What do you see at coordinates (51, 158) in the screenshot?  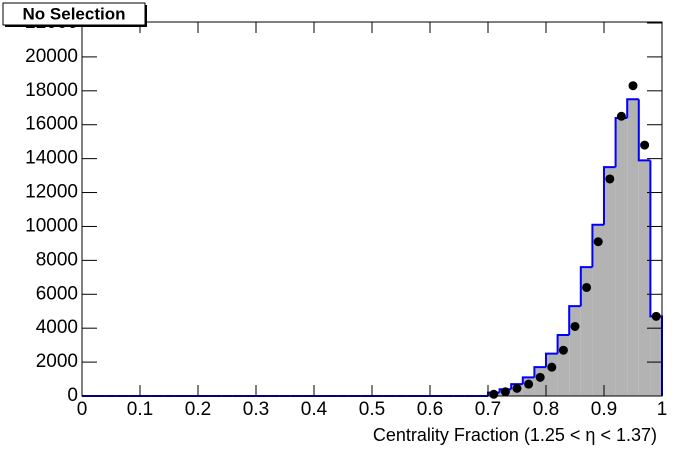 I see `y-tick-label: 14000` at bounding box center [51, 158].